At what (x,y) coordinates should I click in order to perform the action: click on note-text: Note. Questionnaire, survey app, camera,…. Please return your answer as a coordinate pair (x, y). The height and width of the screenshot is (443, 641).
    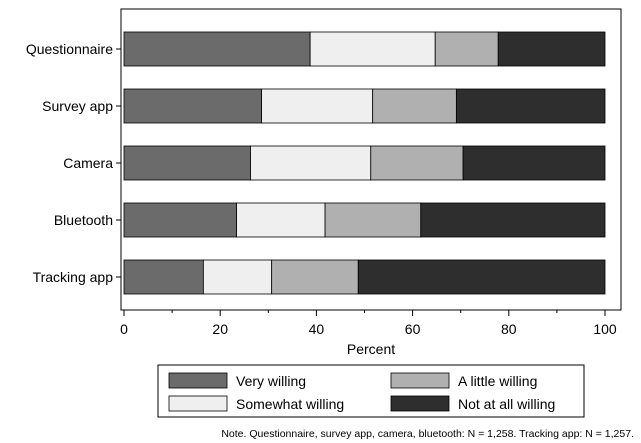
    Looking at the image, I should click on (427, 434).